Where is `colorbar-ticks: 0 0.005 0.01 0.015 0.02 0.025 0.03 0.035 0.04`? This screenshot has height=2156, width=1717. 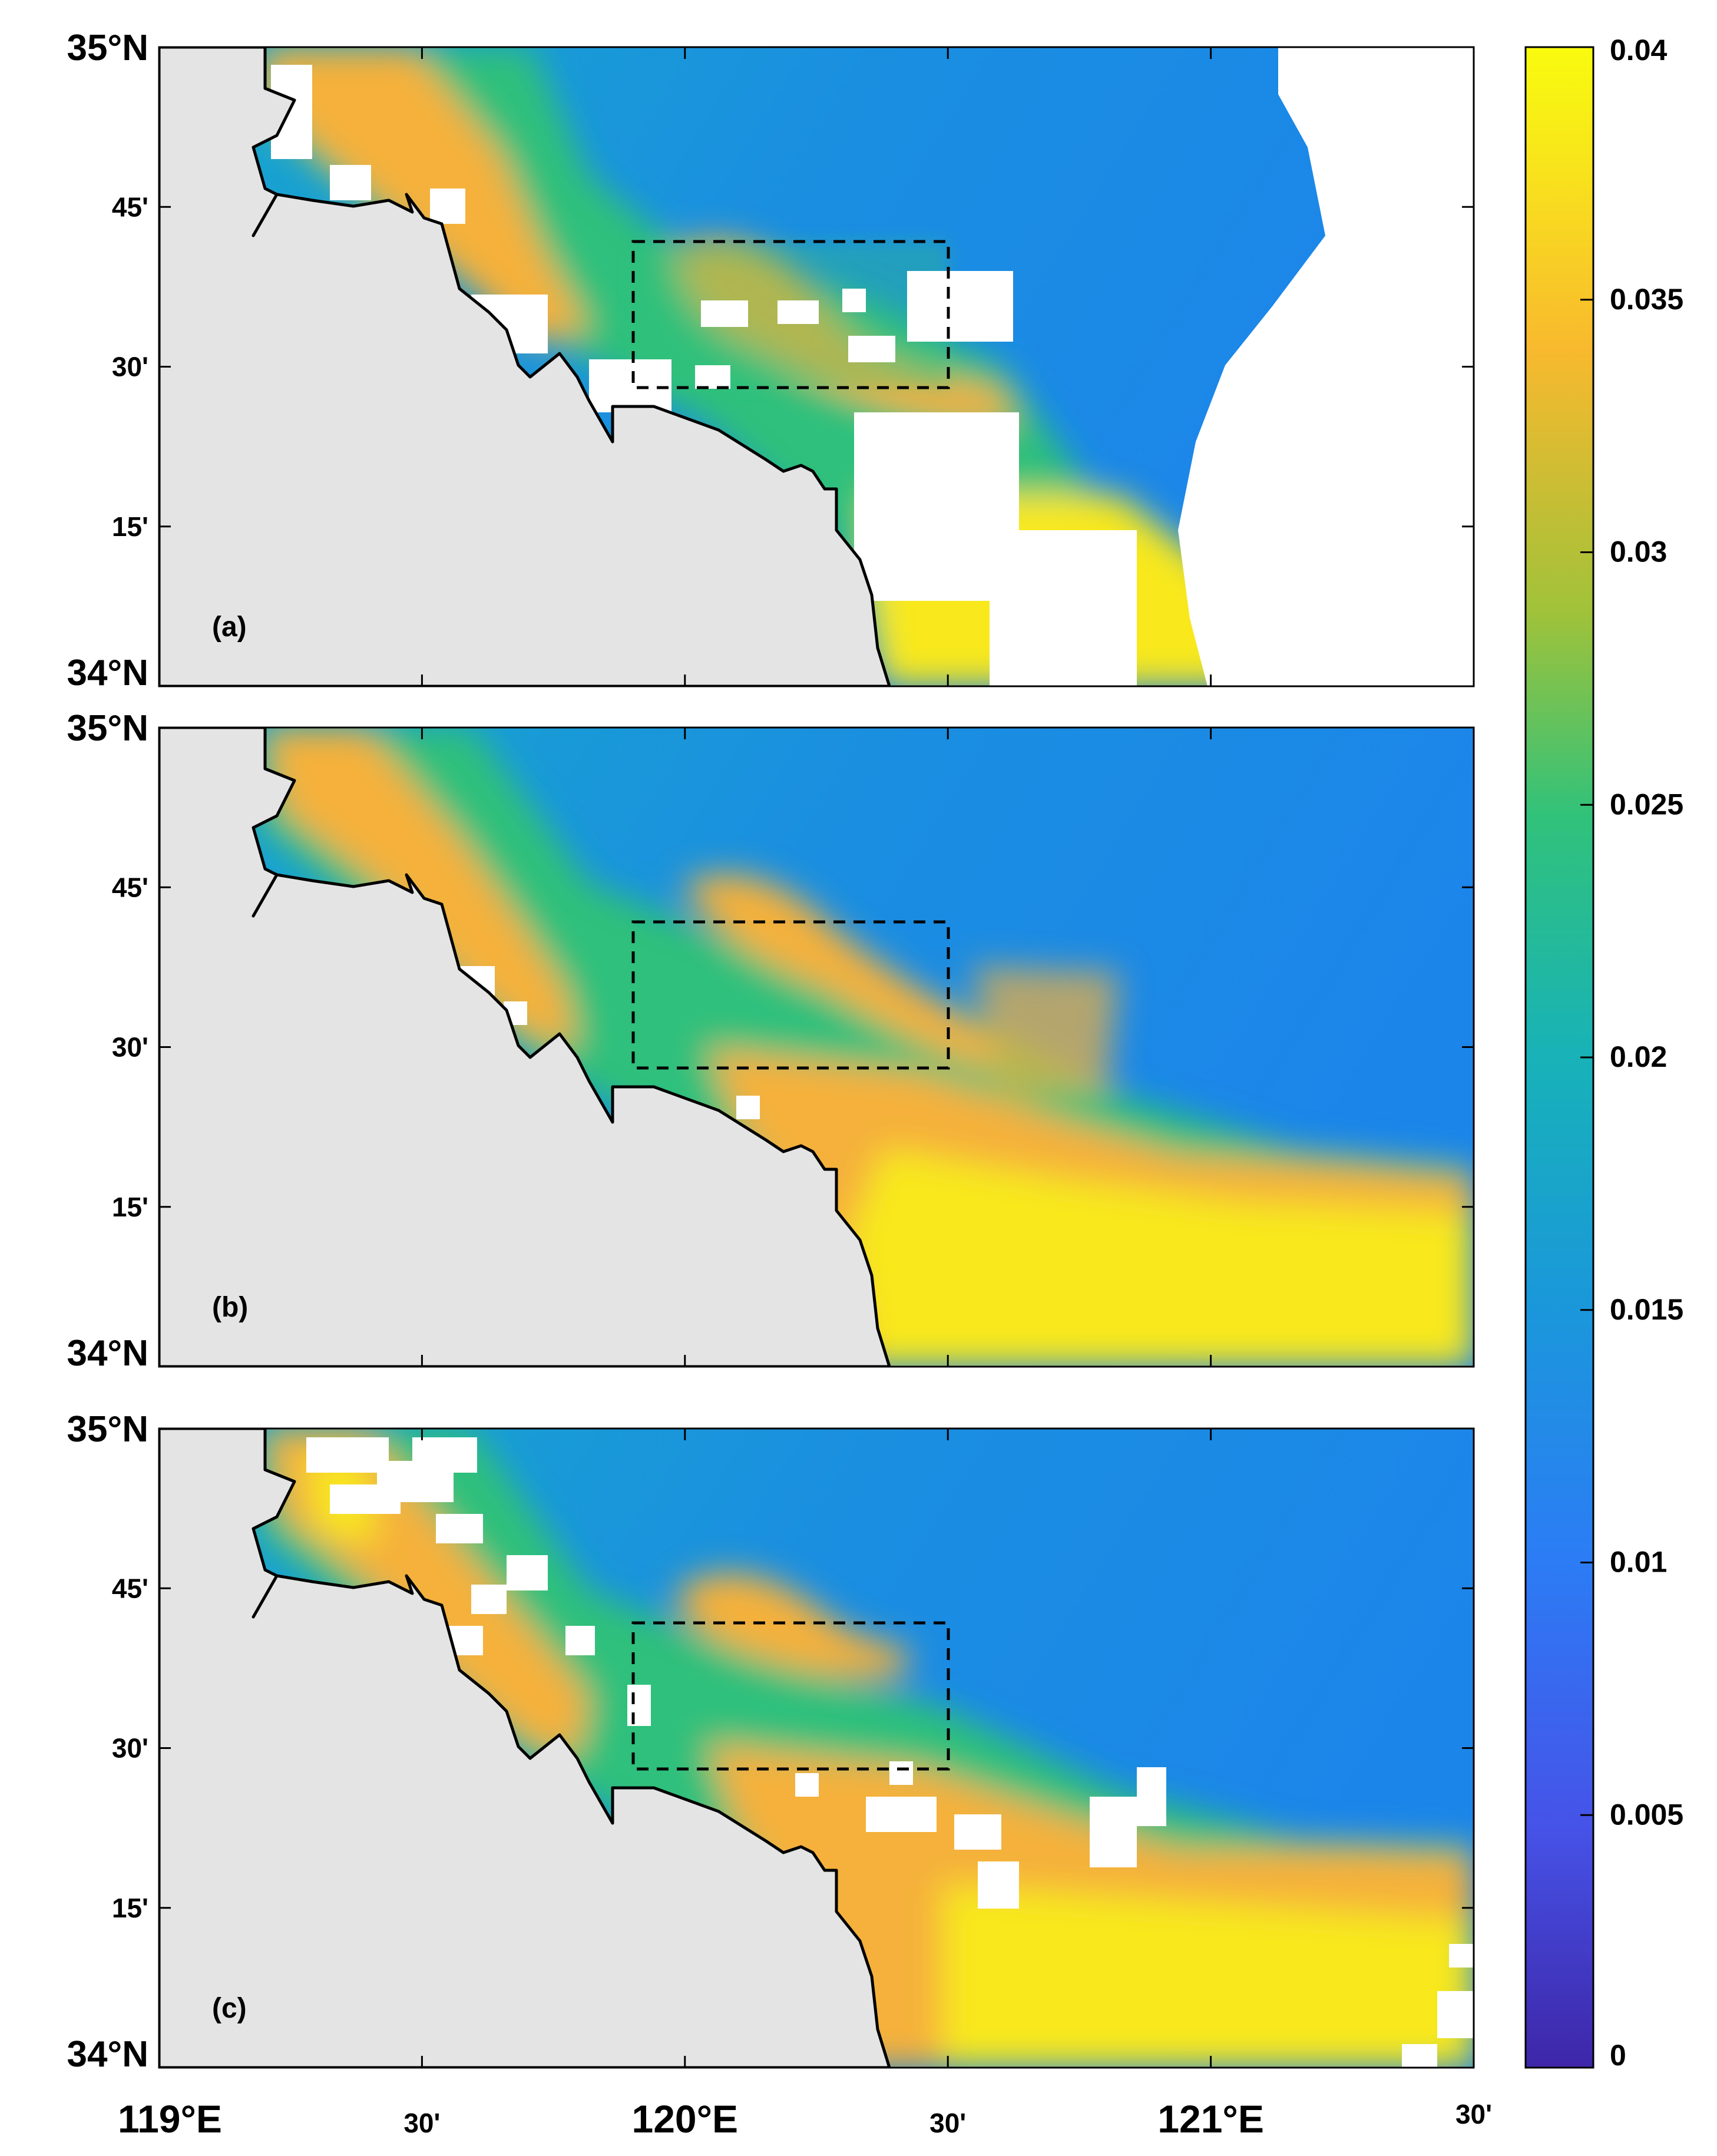
colorbar-ticks: 0 0.005 0.01 0.015 0.02 0.025 0.03 0.035 0.04 is located at coordinates (1631, 1053).